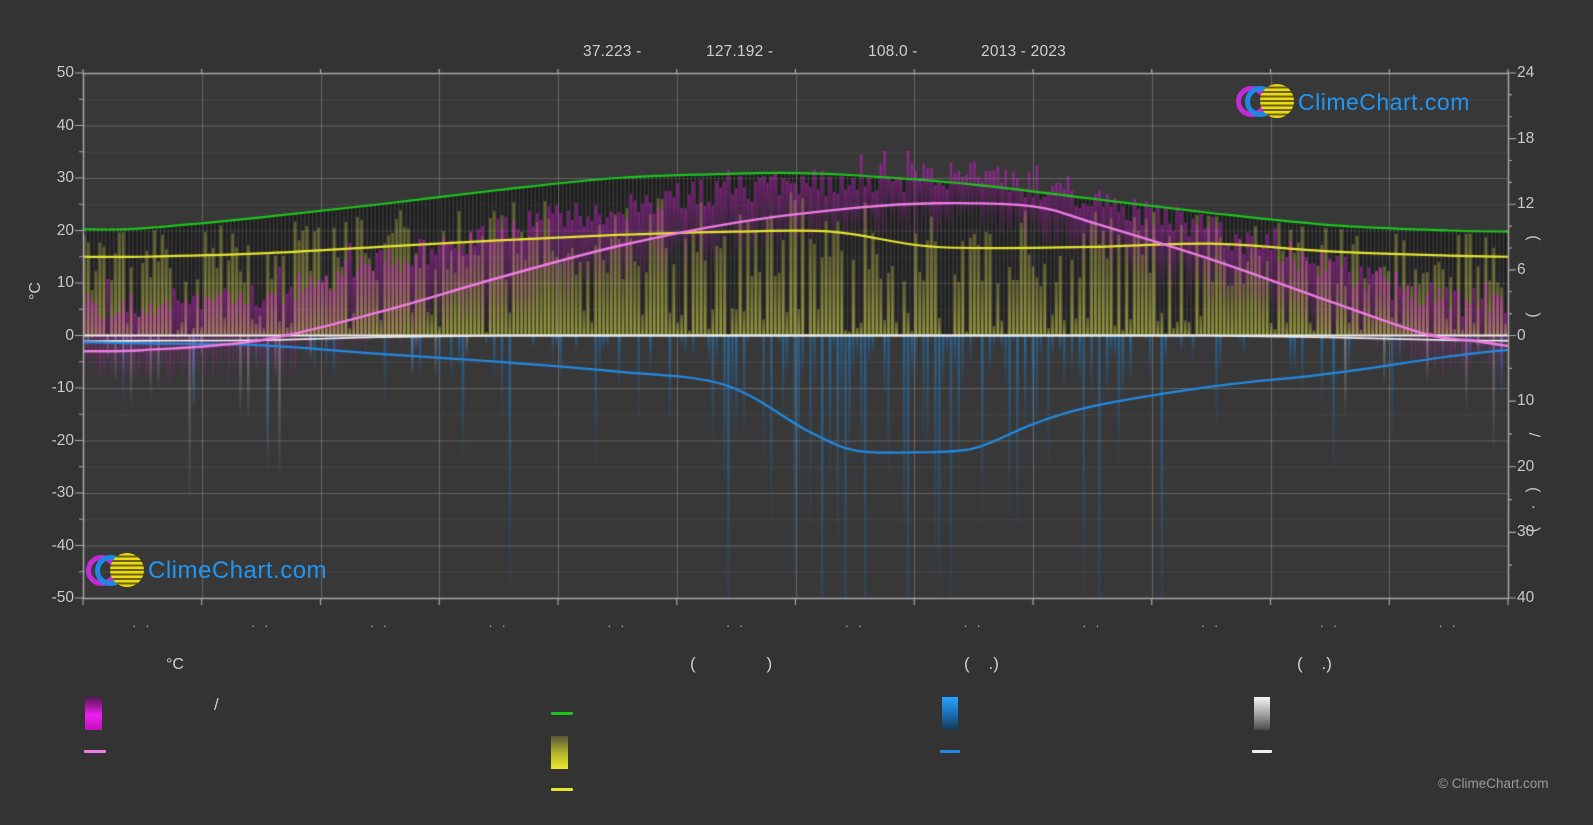  I want to click on left-axis-tick--20: -20, so click(62, 440).